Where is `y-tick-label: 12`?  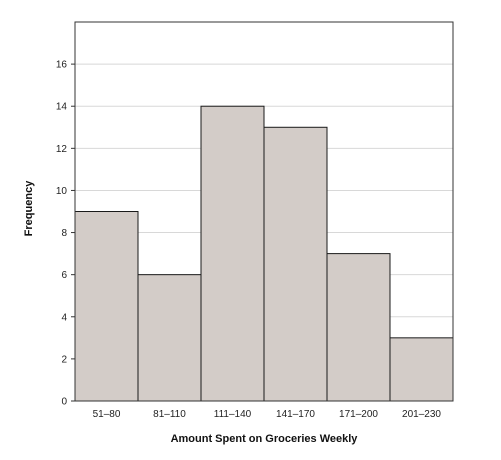 y-tick-label: 12 is located at coordinates (62, 149).